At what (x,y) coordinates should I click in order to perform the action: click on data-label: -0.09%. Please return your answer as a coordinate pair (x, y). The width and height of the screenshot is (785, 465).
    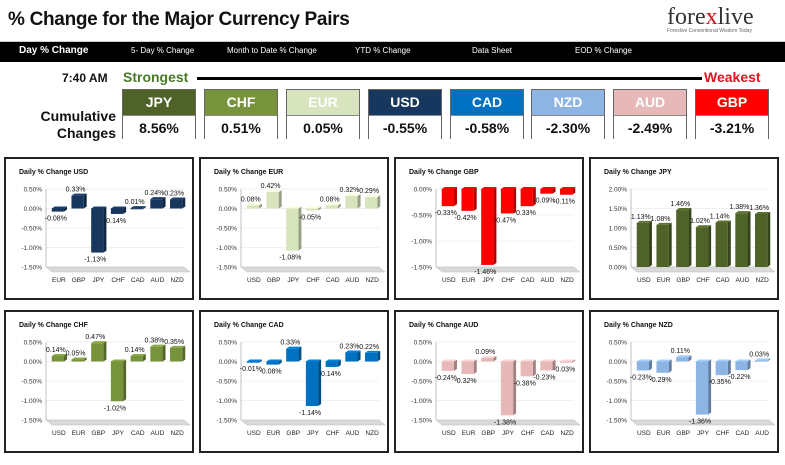
    Looking at the image, I should click on (544, 201).